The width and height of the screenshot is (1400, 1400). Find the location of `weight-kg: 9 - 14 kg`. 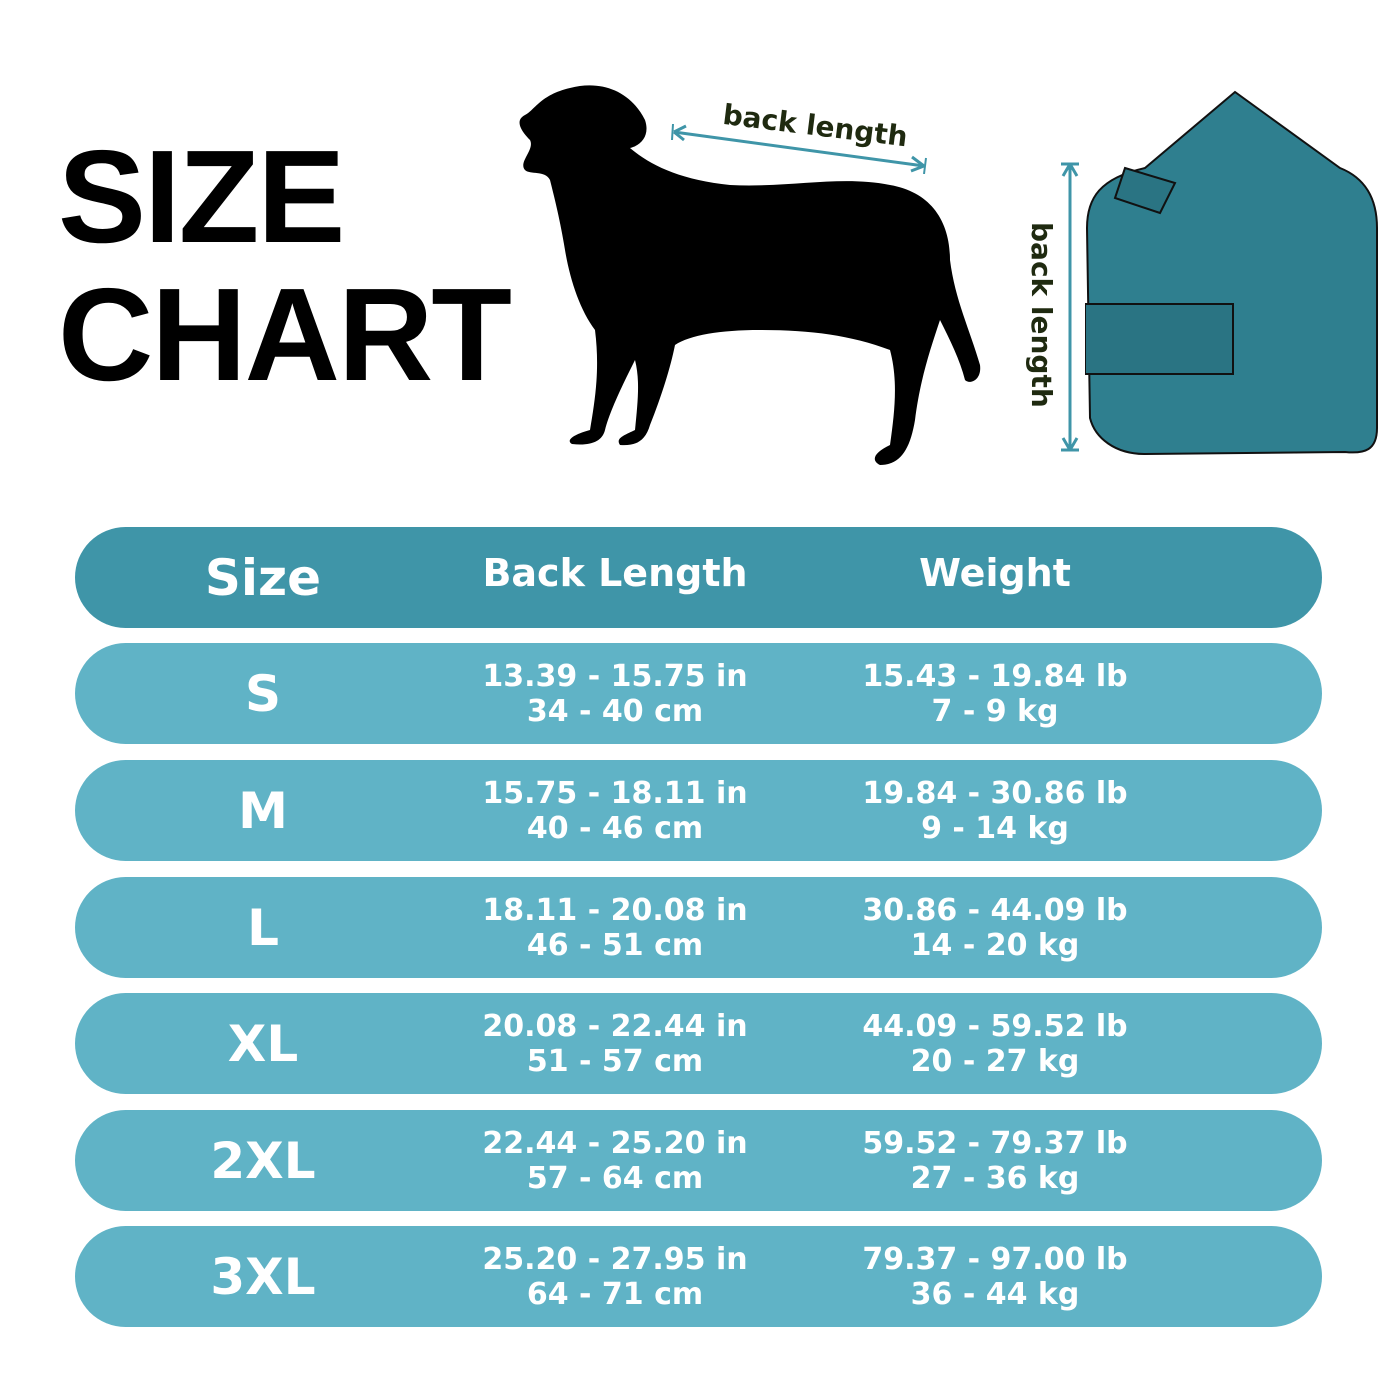

weight-kg: 9 - 14 kg is located at coordinates (995, 828).